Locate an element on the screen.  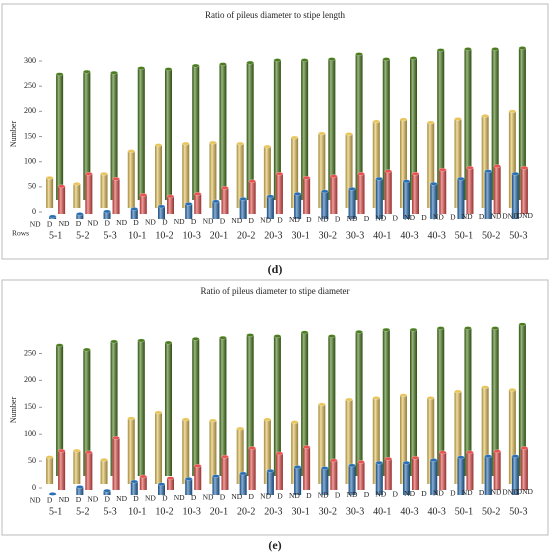
y-tick-label: 50 is located at coordinates (32, 186).